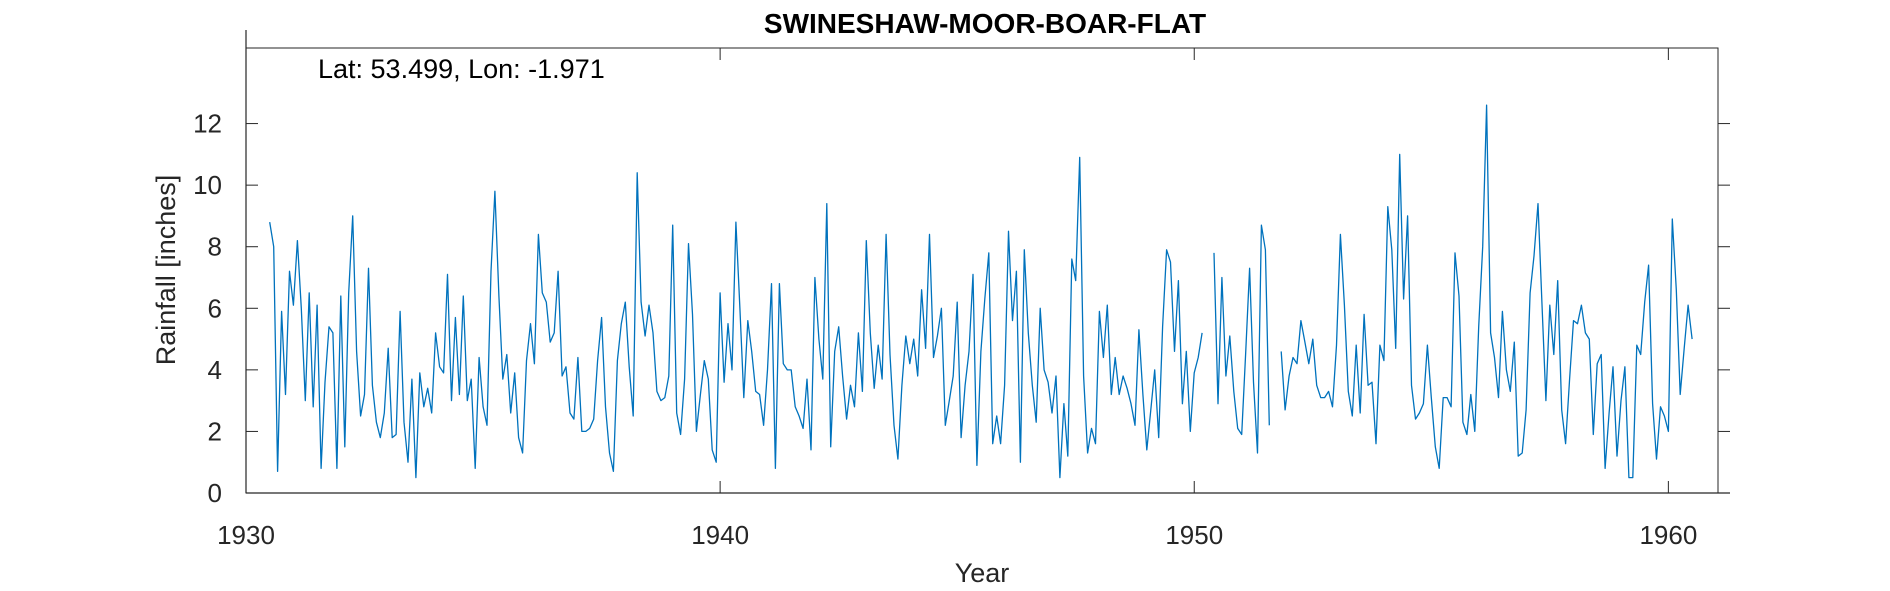  I want to click on y-tick-label: 6, so click(215, 308).